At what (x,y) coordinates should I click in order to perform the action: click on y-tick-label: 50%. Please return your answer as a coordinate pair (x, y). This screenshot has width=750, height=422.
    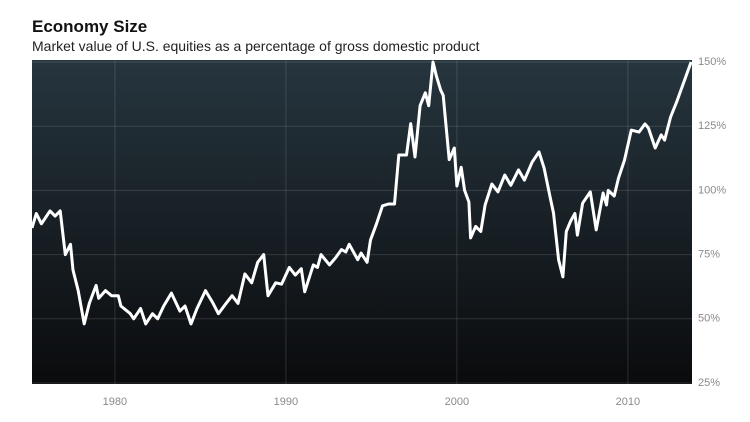
    Looking at the image, I should click on (709, 319).